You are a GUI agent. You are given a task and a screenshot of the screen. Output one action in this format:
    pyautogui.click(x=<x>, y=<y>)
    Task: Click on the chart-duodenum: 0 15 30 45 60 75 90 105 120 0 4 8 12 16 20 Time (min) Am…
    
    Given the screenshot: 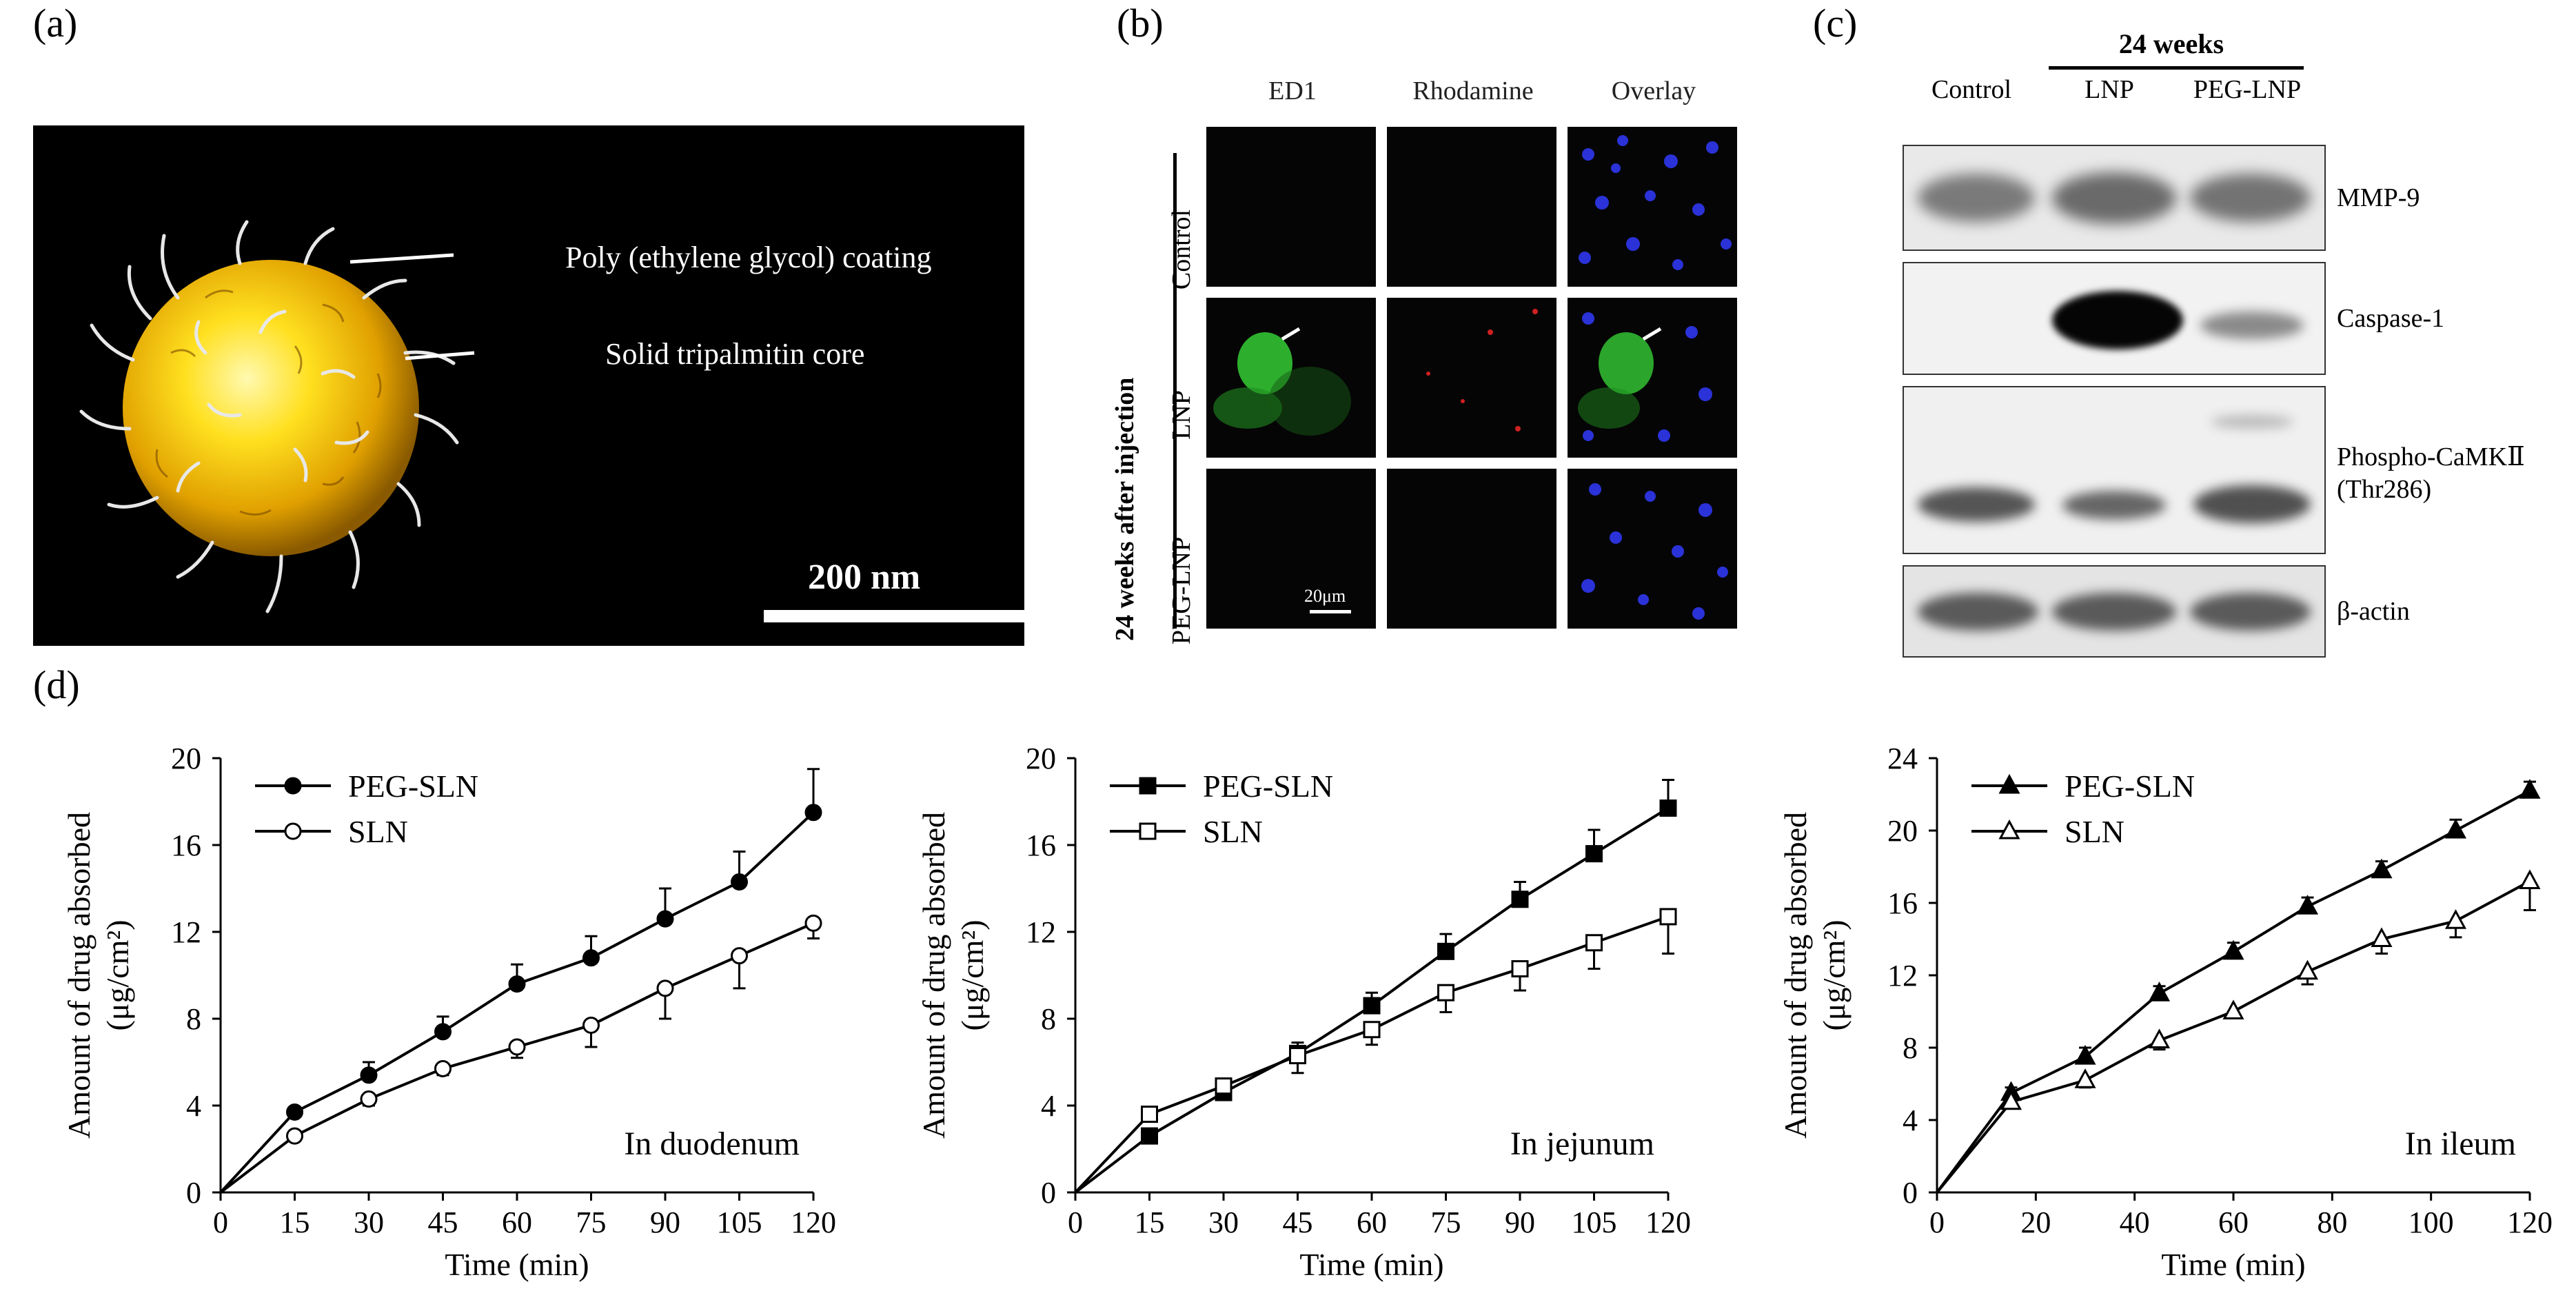 What is the action you would take?
    pyautogui.click(x=441, y=1009)
    